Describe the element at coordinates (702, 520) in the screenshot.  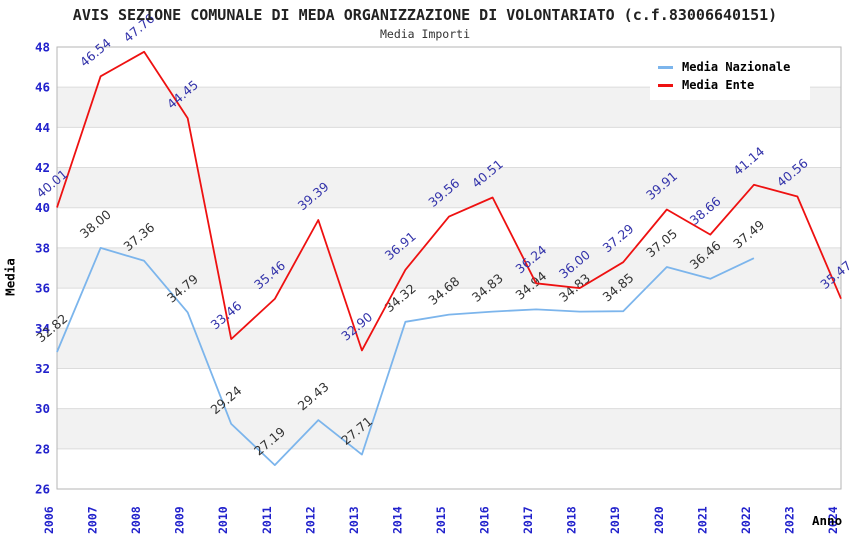
I see `x-tick-label: 2021` at that location.